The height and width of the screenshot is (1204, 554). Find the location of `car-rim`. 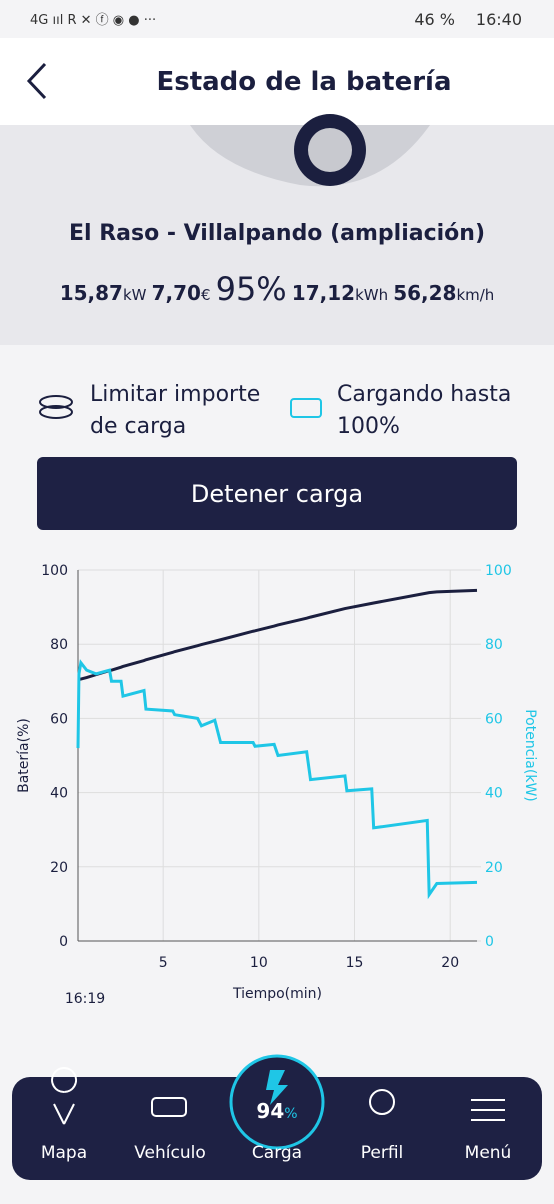

car-rim is located at coordinates (330, 150).